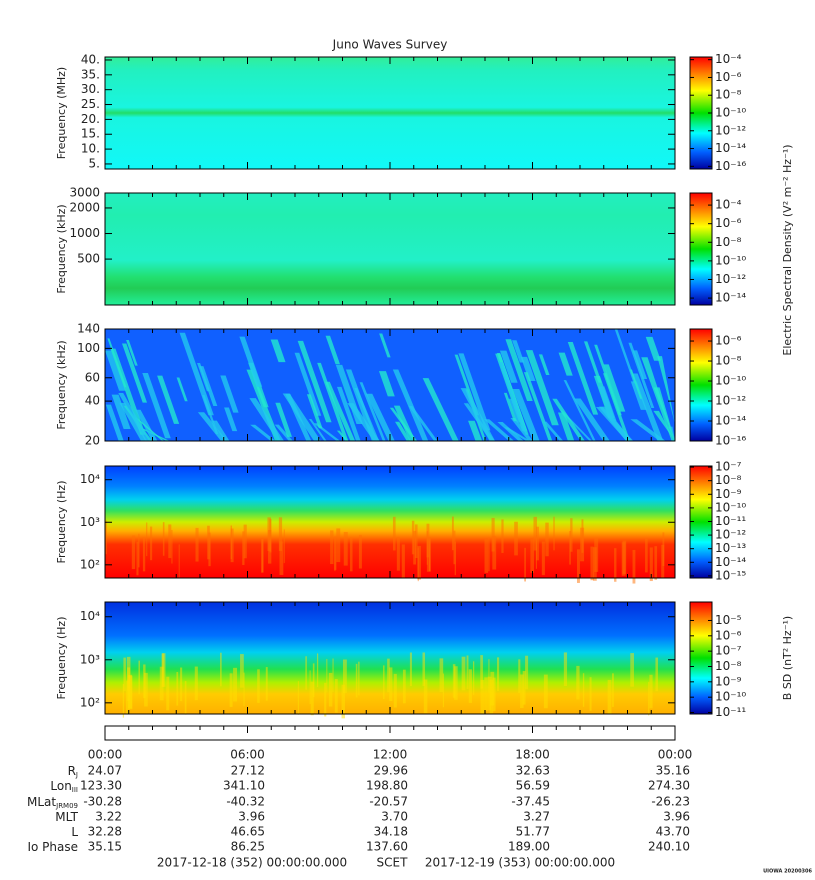 The height and width of the screenshot is (880, 815). I want to click on ephemeris-label-text: MLT, so click(66, 817).